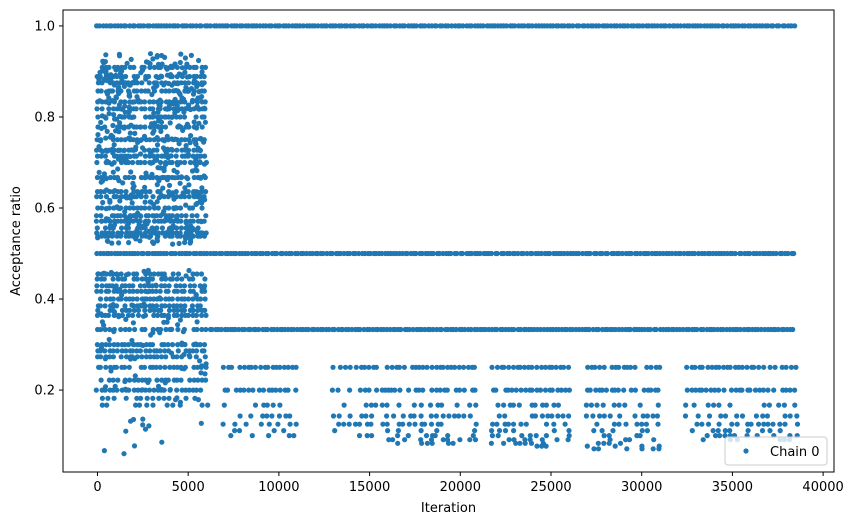 The image size is (860, 525). I want to click on y-tick-label: 1.0, so click(44, 26).